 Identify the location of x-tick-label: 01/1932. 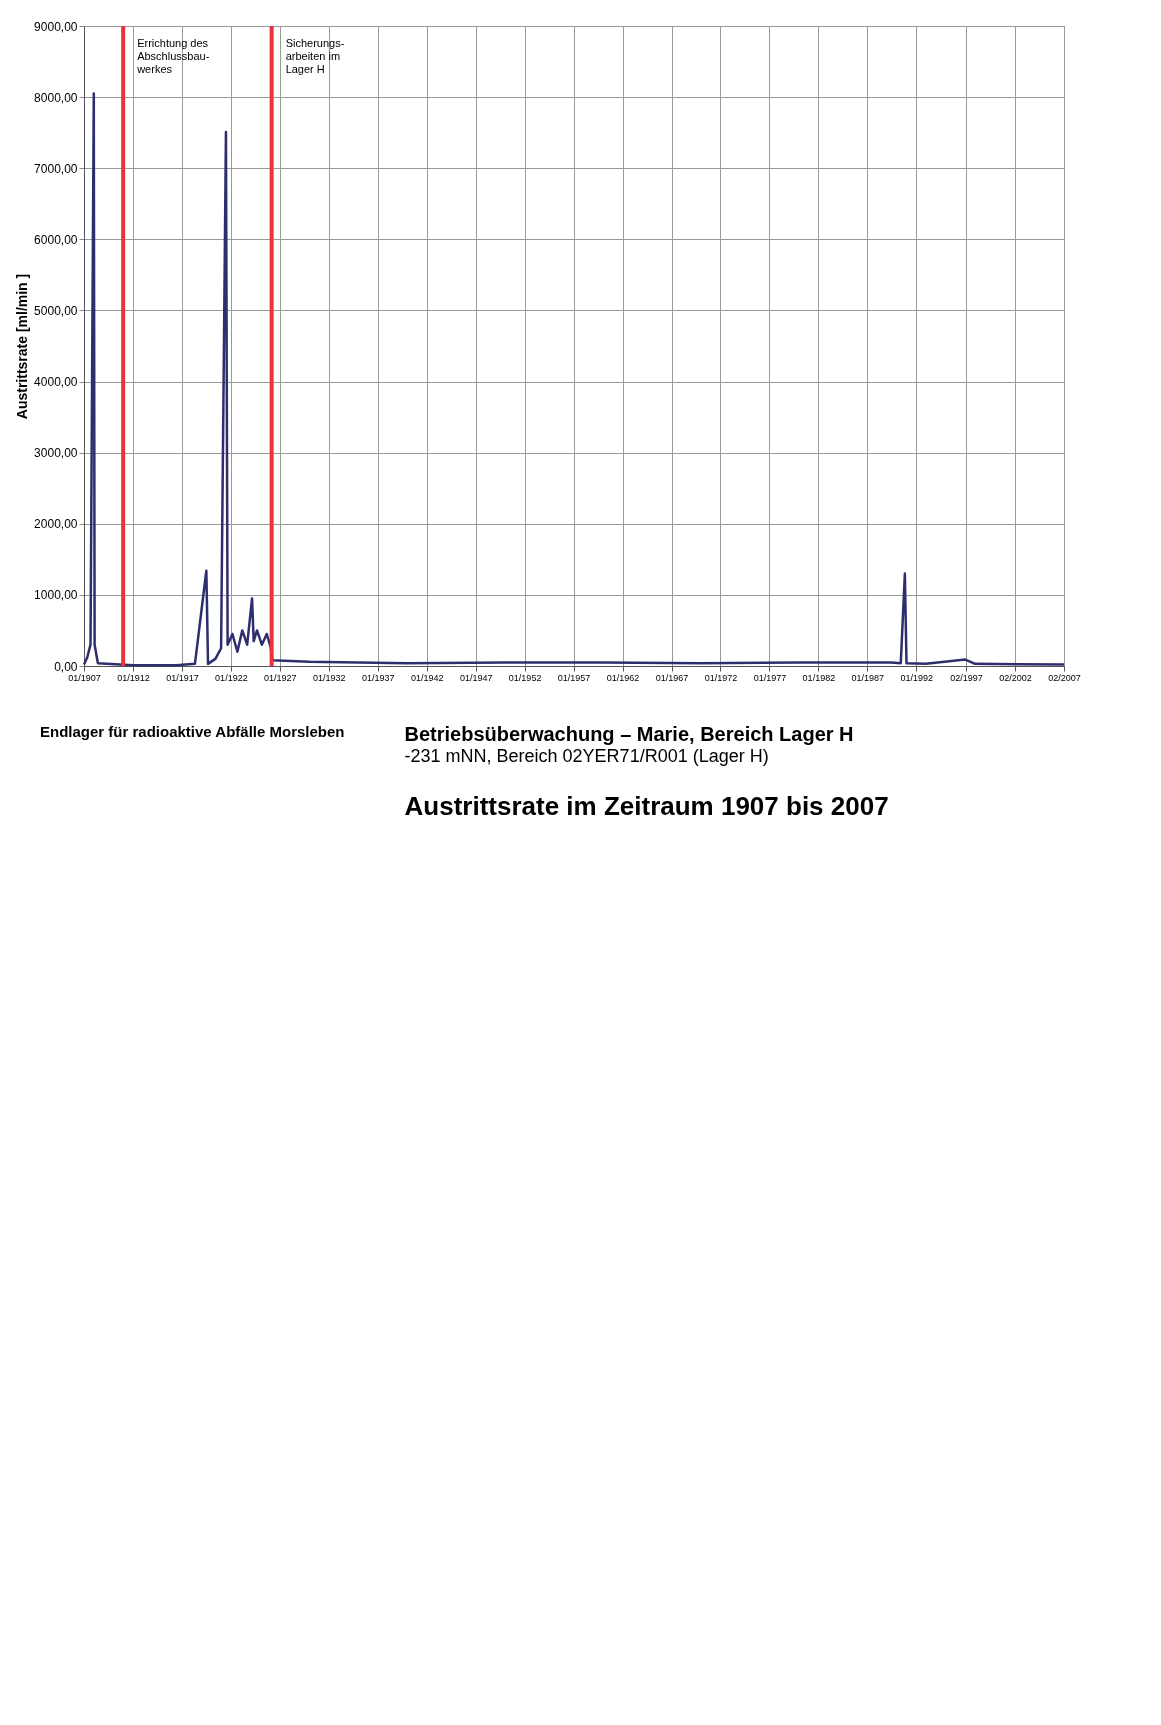
(329, 677).